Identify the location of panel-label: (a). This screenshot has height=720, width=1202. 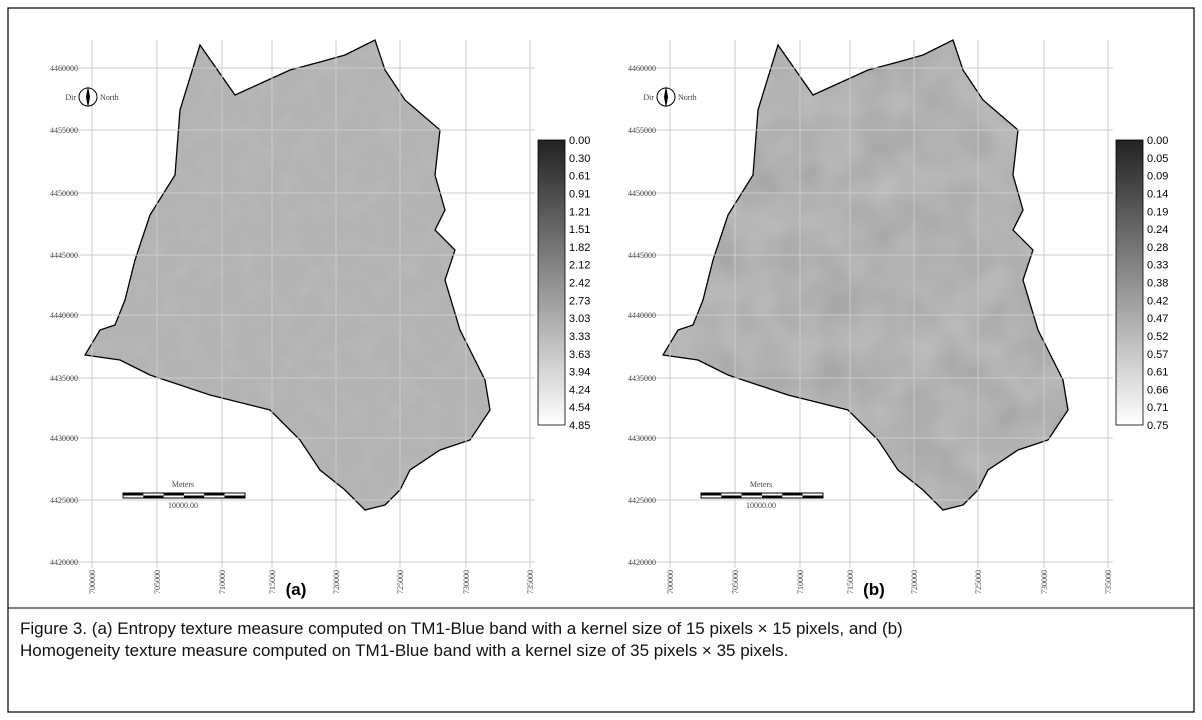
(296, 589).